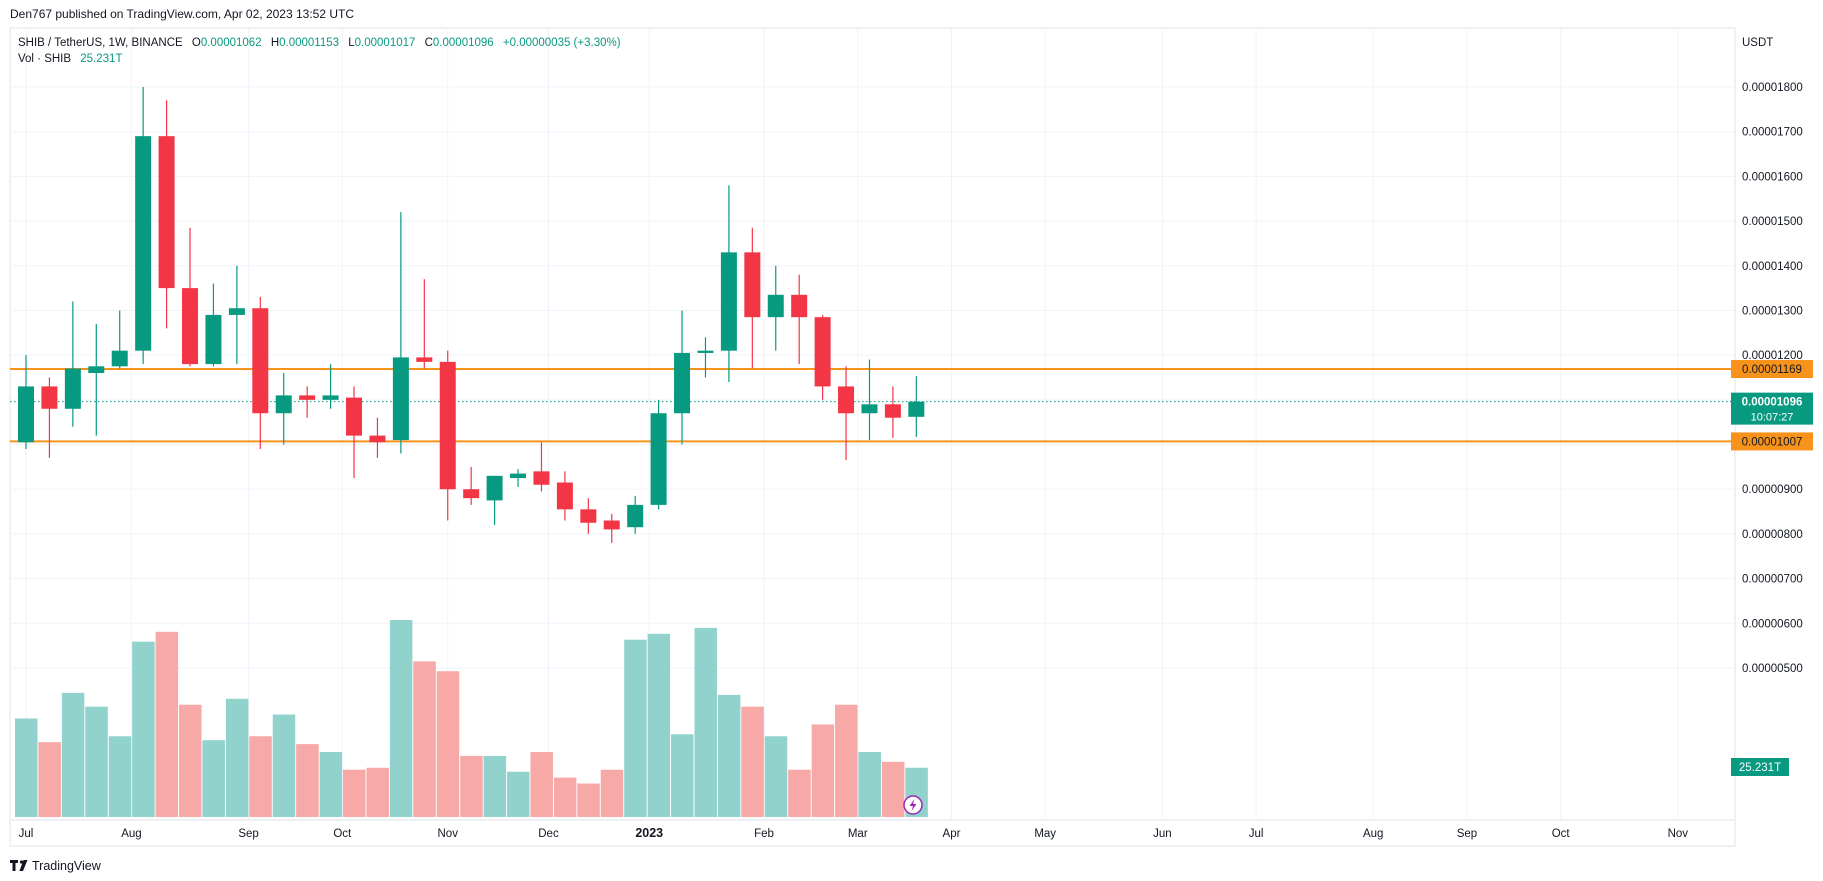 The image size is (1823, 881). I want to click on time-tick-label: Apr, so click(952, 834).